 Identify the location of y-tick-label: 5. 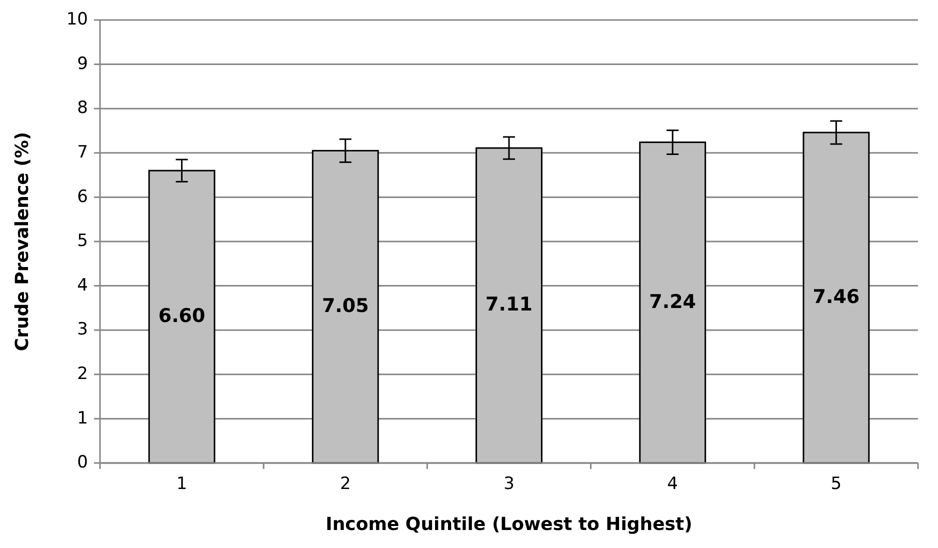
(82, 241).